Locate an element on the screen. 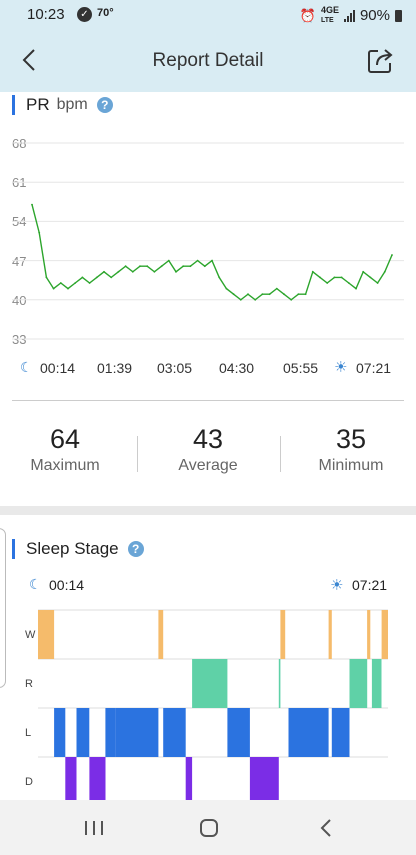 The width and height of the screenshot is (416, 855). y-tick: 54 is located at coordinates (19, 221).